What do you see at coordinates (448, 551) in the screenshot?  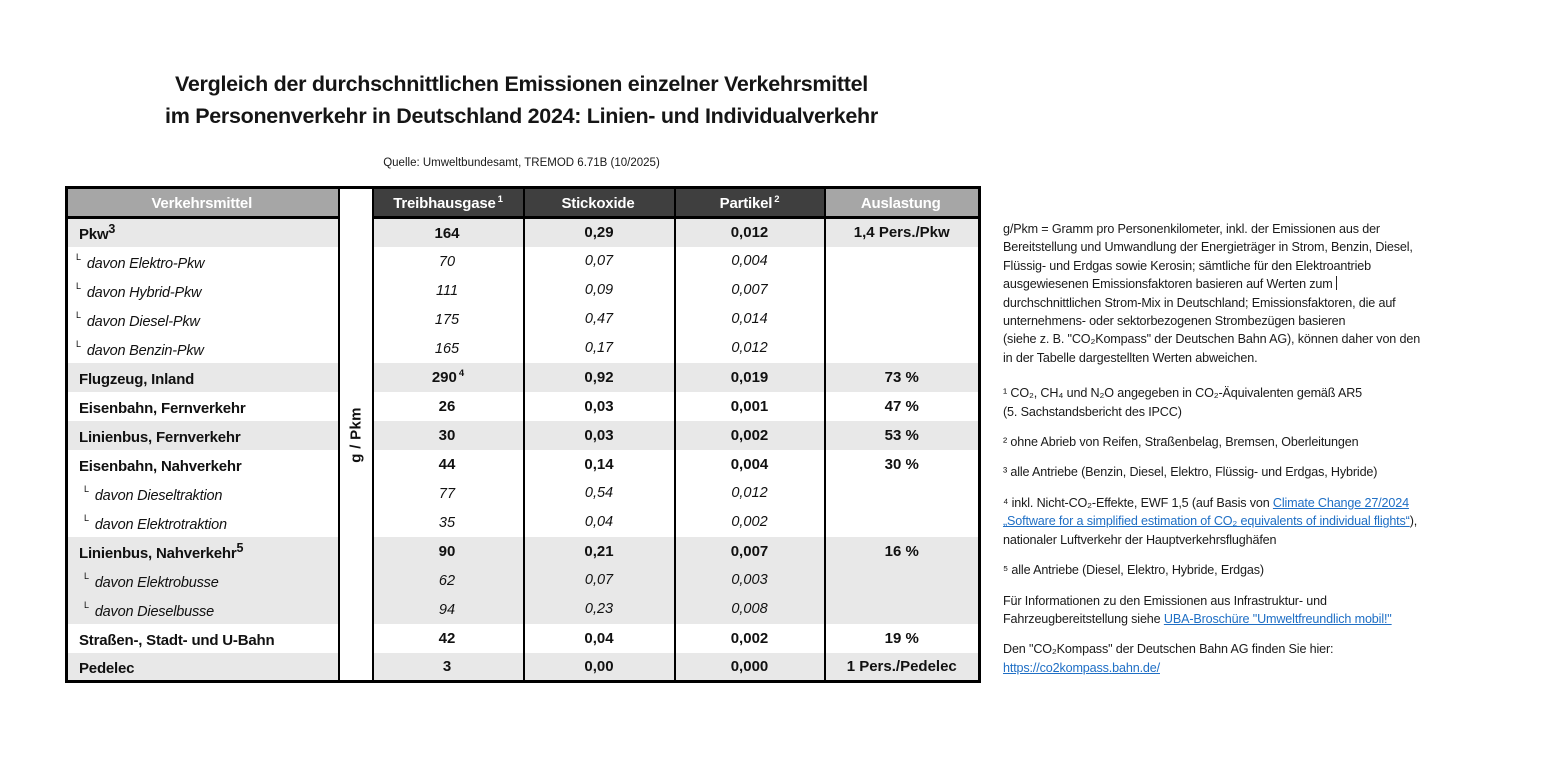 I see `ghg-cell: 90` at bounding box center [448, 551].